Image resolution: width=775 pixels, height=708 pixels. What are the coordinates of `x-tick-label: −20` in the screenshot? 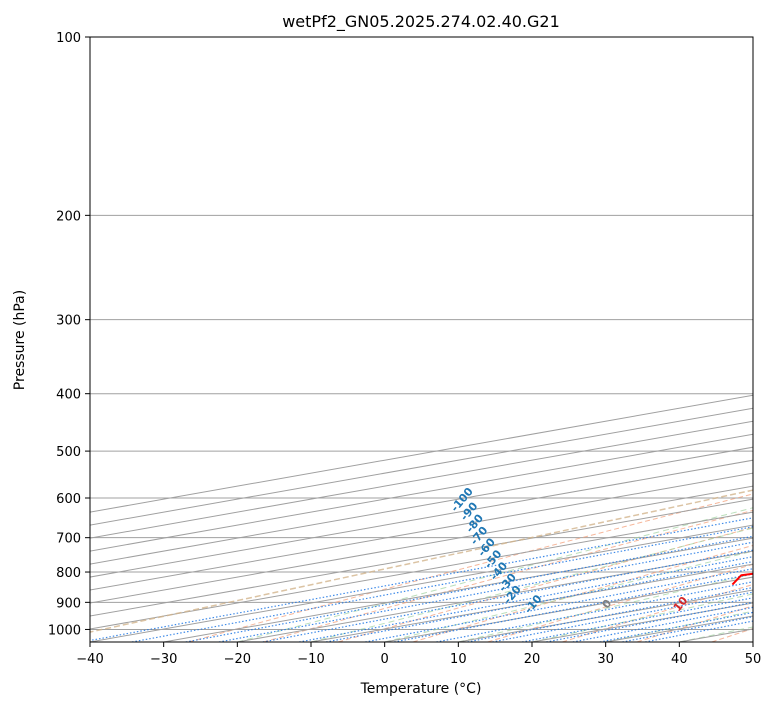 It's located at (237, 659).